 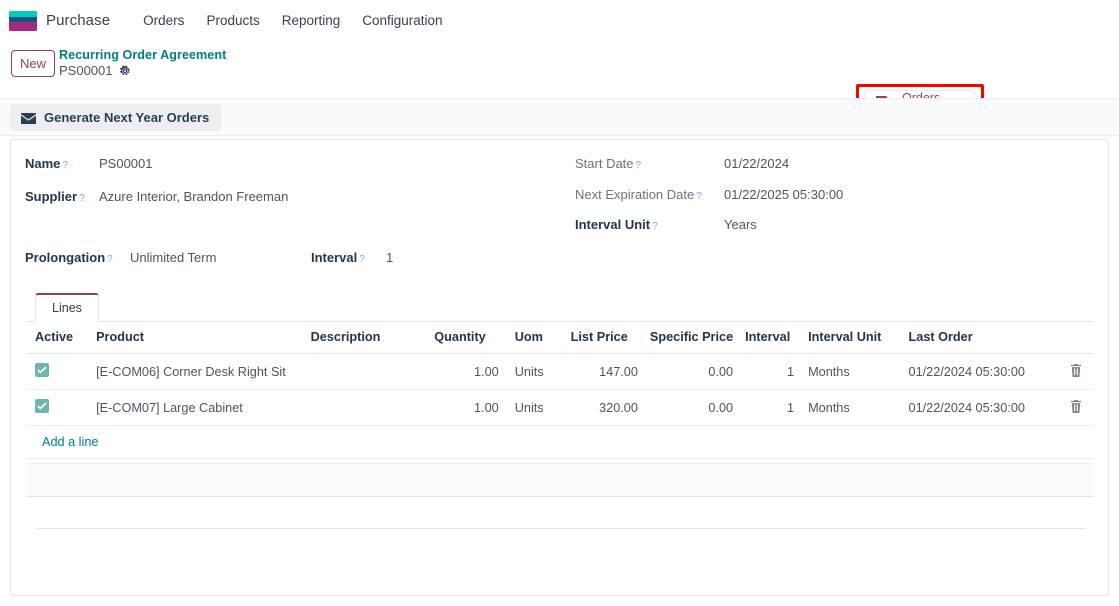 I want to click on table-filler-band, so click(x=560, y=480).